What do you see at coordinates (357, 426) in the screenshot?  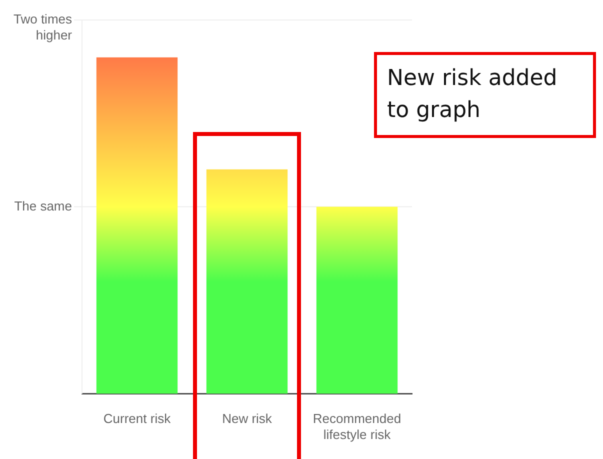 I see `x-tick-label: Recommended lifestyle risk` at bounding box center [357, 426].